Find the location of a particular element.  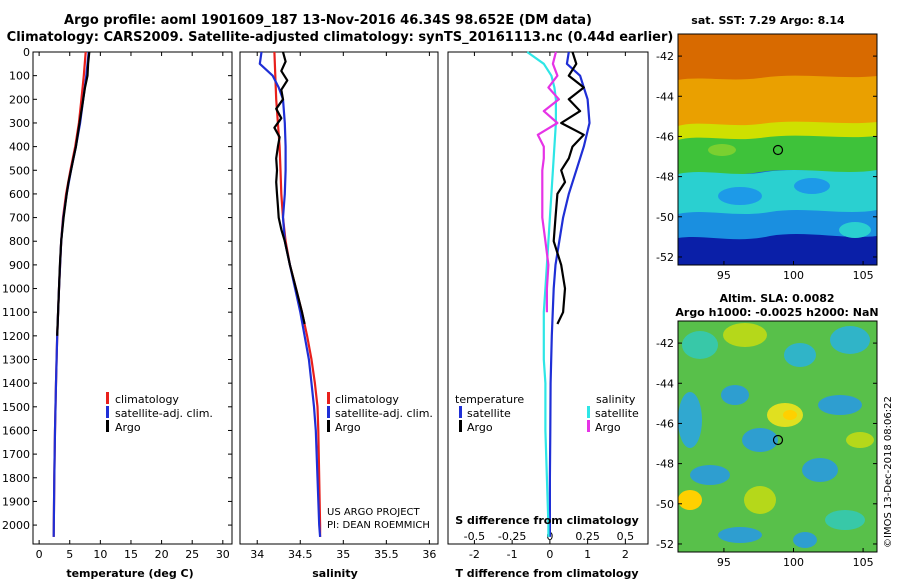

depth-tick-label: 700 is located at coordinates (19, 218).